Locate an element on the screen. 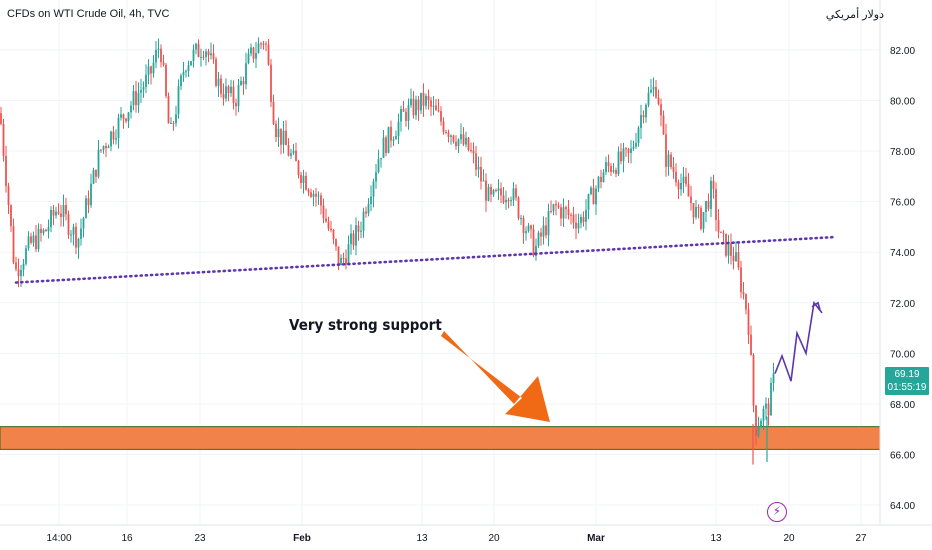 The image size is (932, 550). time-axis: 14:00 16 23 Feb 13 20 Mar 13 20 27 is located at coordinates (466, 537).